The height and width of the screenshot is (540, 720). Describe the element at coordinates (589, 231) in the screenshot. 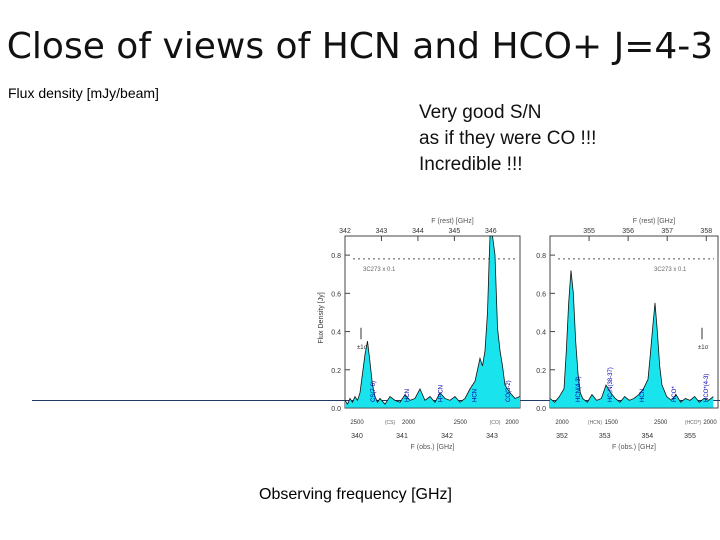

I see `top-tick-label: 355` at that location.